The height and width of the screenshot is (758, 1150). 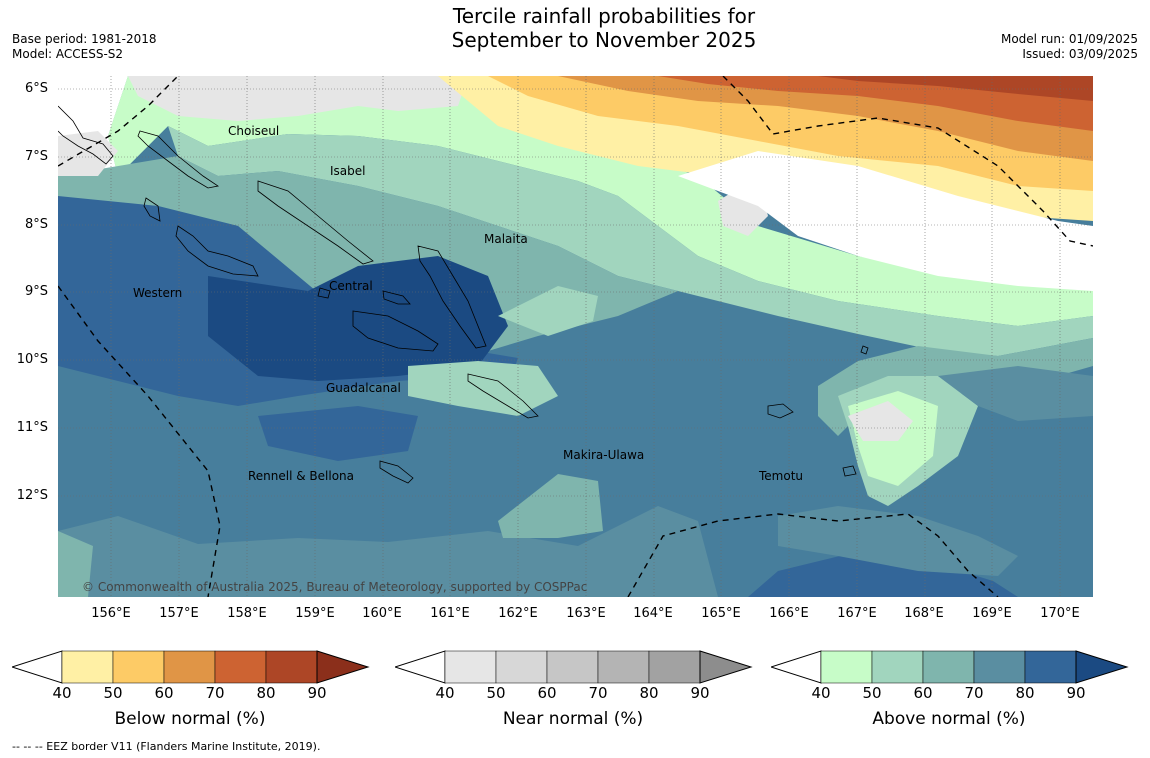 What do you see at coordinates (351, 286) in the screenshot?
I see `place-label-central: Central` at bounding box center [351, 286].